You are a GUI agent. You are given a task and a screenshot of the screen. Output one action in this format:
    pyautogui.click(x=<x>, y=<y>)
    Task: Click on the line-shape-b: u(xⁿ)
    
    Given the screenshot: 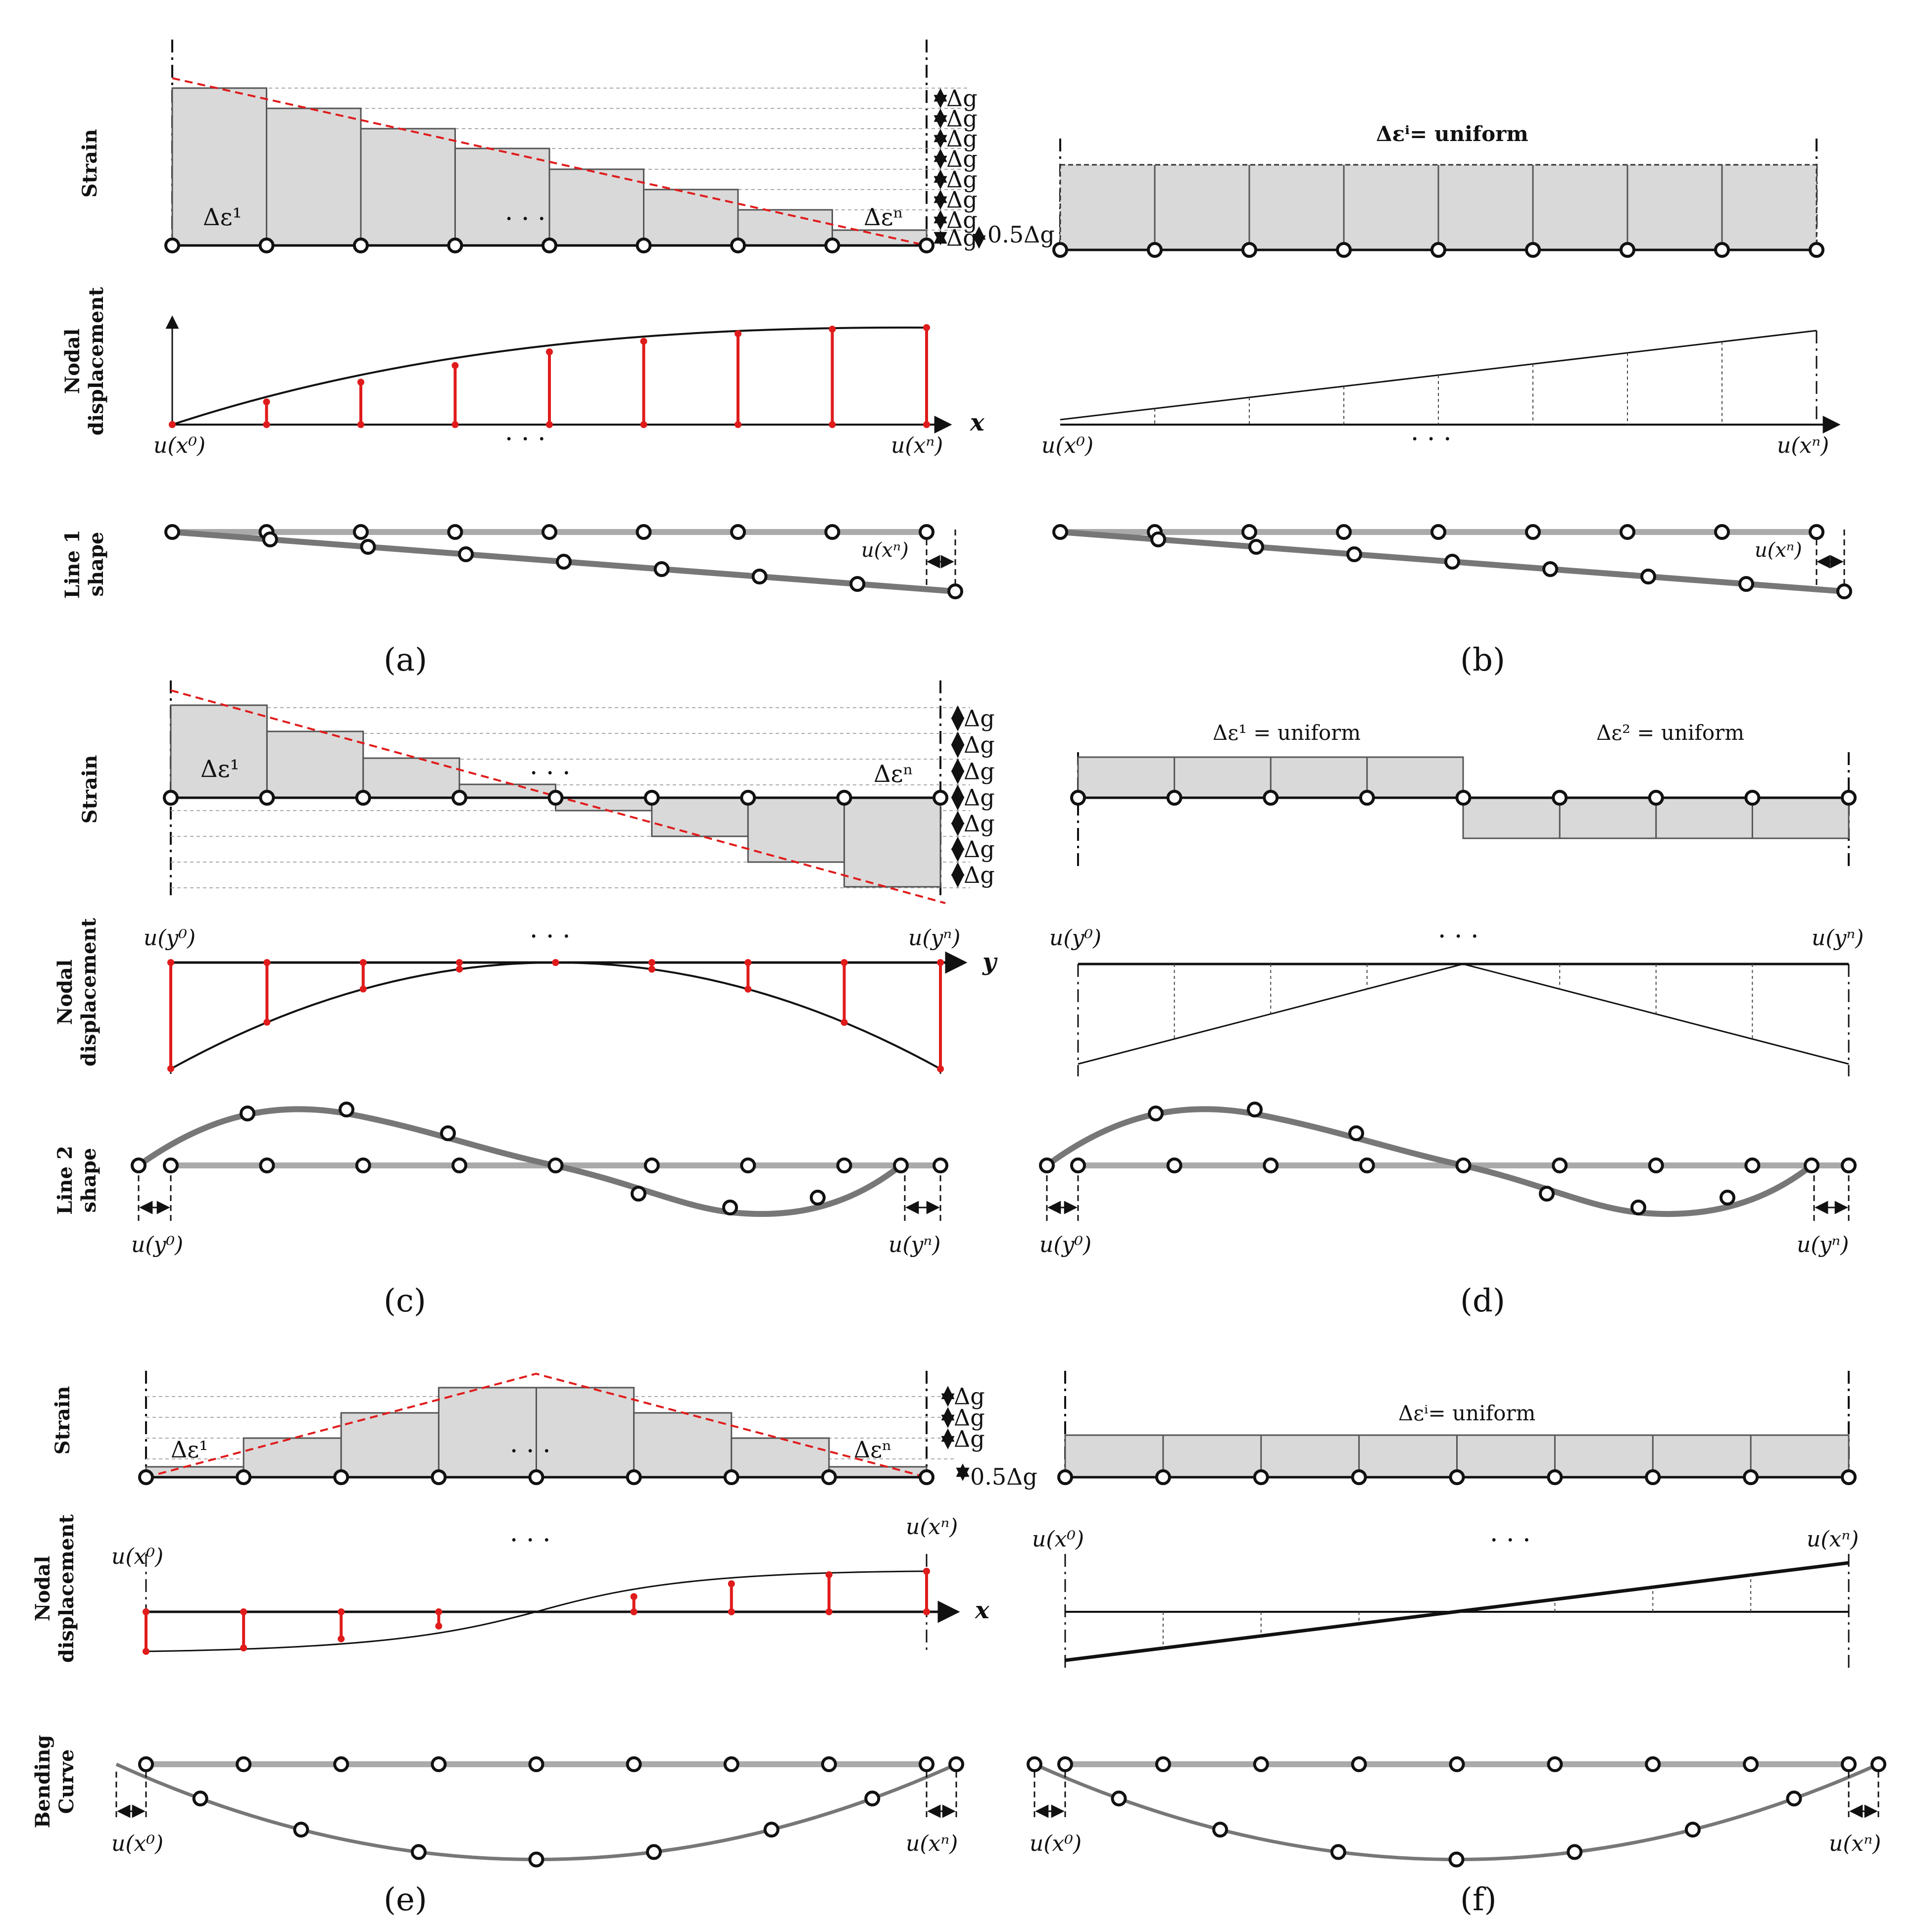 What is the action you would take?
    pyautogui.click(x=1452, y=561)
    